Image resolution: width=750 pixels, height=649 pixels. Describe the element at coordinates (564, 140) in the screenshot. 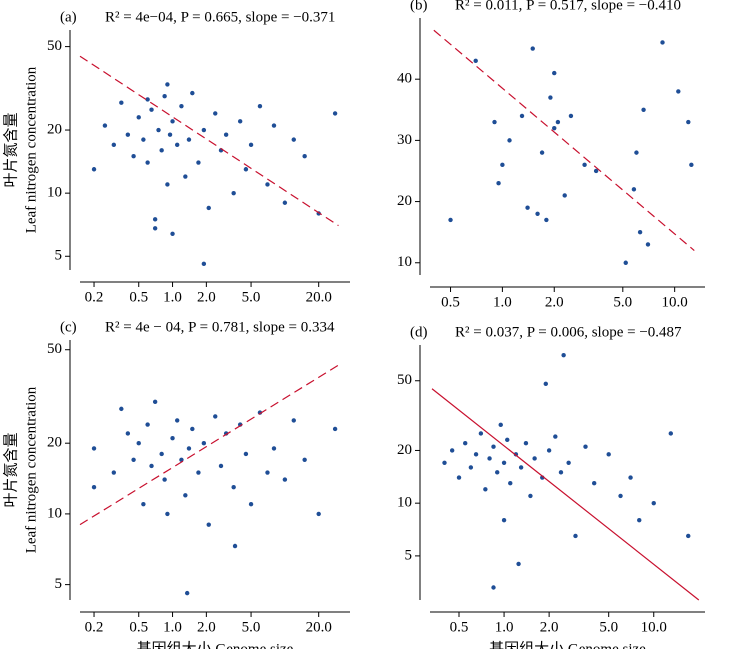

I see `fit-line` at that location.